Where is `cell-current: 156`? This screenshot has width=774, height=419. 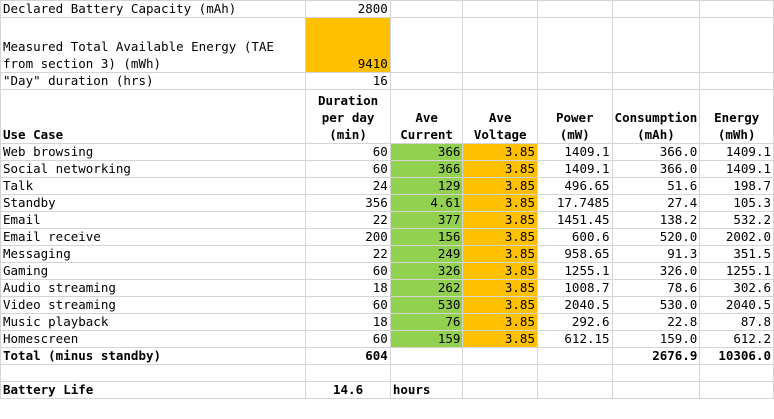 cell-current: 156 is located at coordinates (426, 237).